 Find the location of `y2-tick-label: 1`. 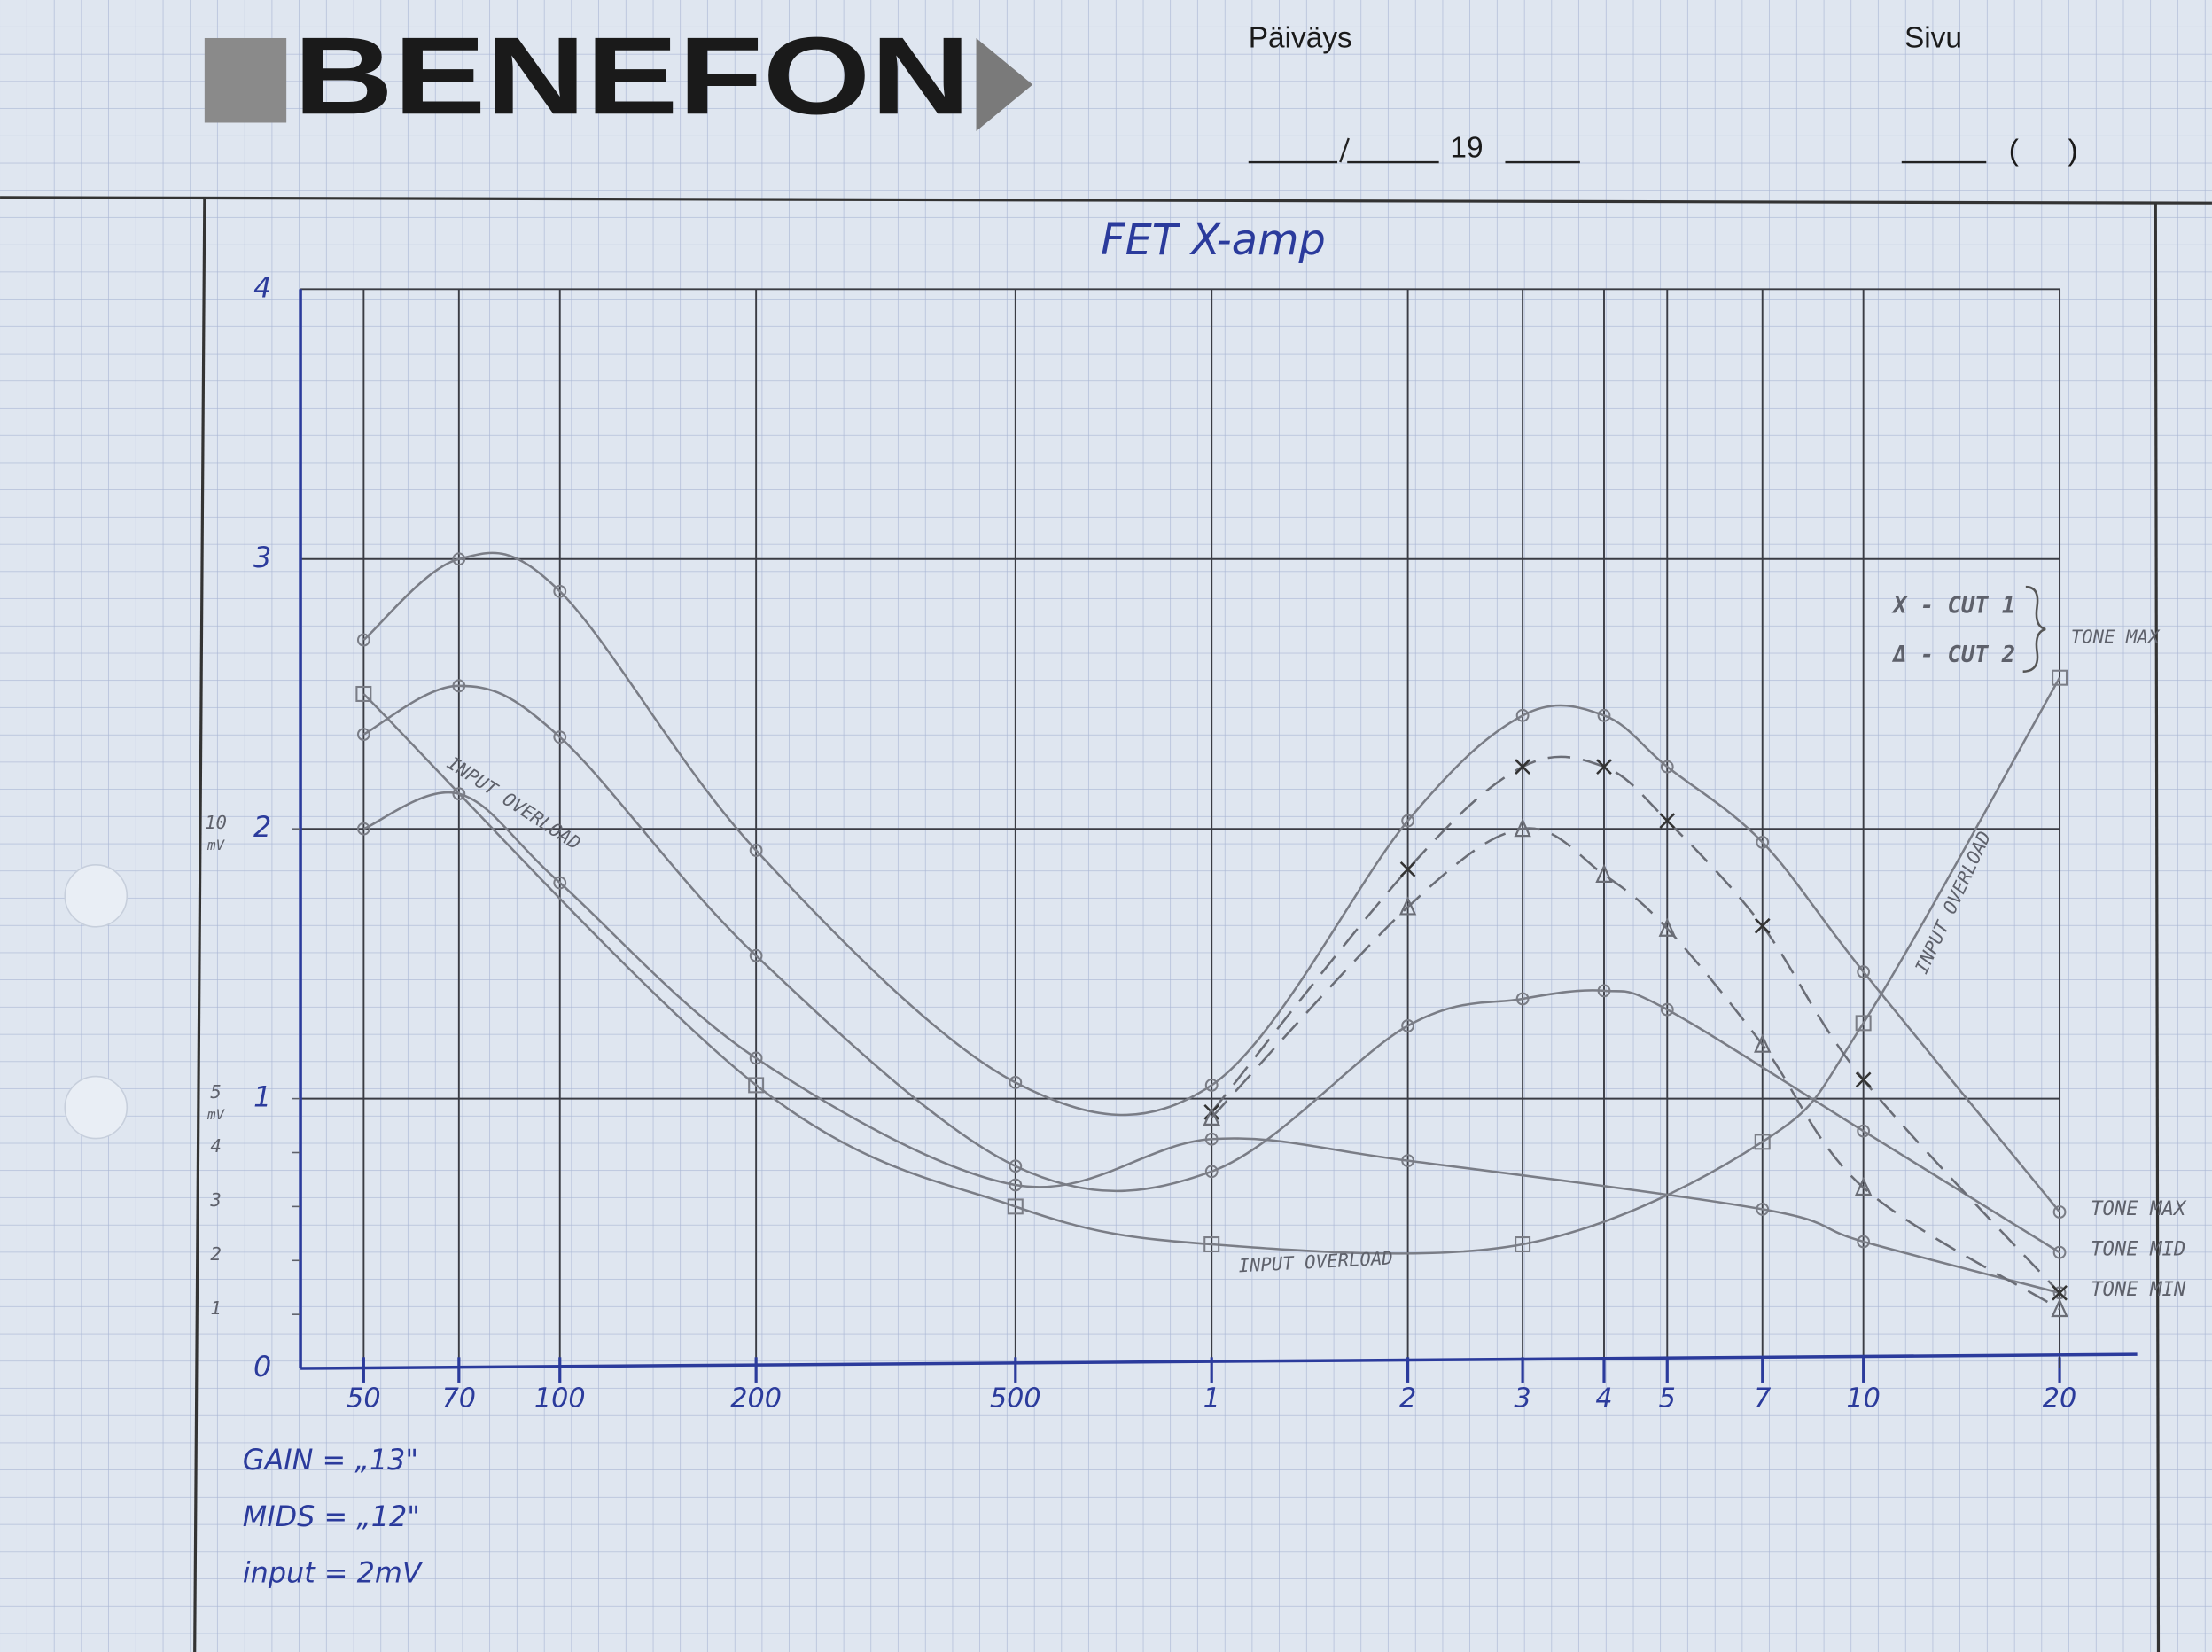

y2-tick-label: 1 is located at coordinates (215, 1308).